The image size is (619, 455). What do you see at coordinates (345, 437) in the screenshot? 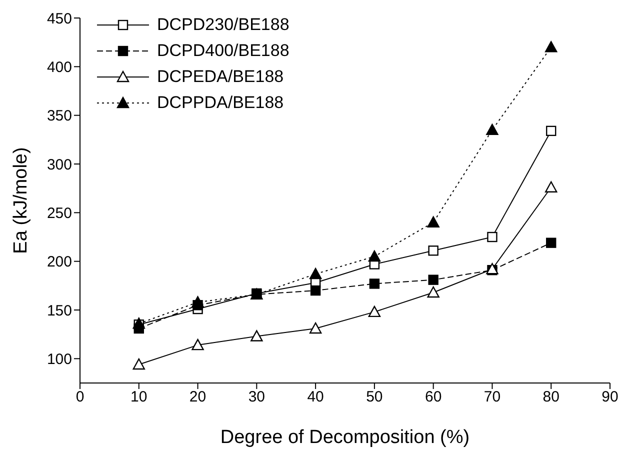
I see `x-axis-title: Degree of Decomposition (%)` at bounding box center [345, 437].